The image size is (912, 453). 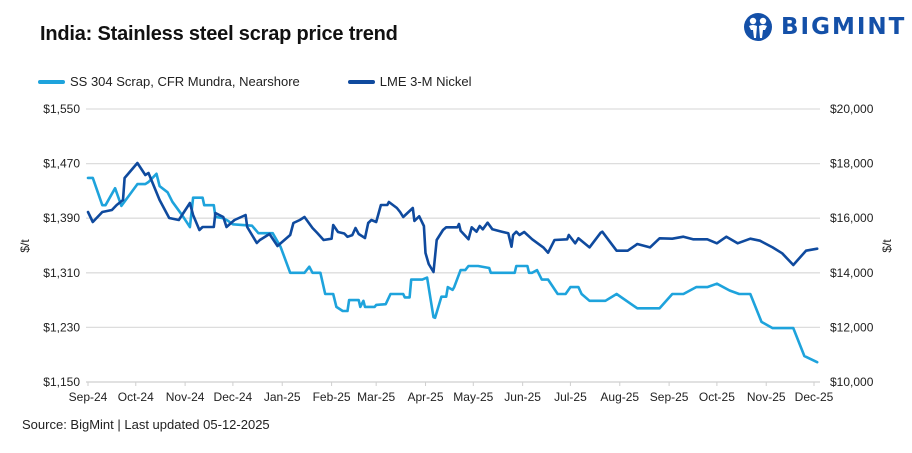 What do you see at coordinates (61, 164) in the screenshot?
I see `left-tick-label: $1,470` at bounding box center [61, 164].